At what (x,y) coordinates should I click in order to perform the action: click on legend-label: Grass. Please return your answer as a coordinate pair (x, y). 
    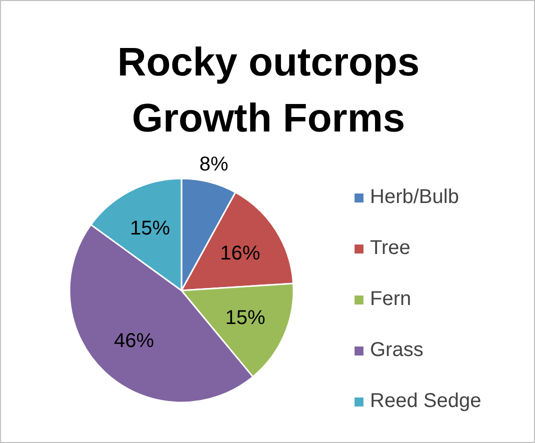
    Looking at the image, I should click on (397, 350).